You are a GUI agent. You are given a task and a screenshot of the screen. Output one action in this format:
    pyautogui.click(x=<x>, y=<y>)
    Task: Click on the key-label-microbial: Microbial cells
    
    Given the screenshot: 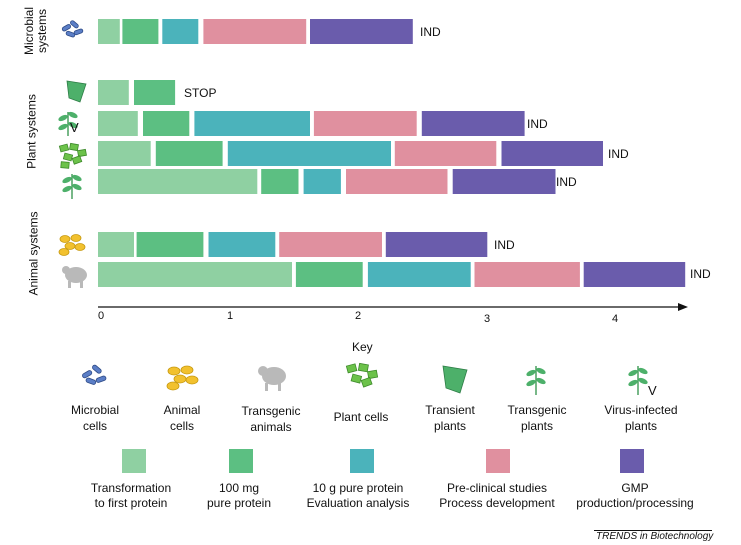 What is the action you would take?
    pyautogui.click(x=94, y=418)
    